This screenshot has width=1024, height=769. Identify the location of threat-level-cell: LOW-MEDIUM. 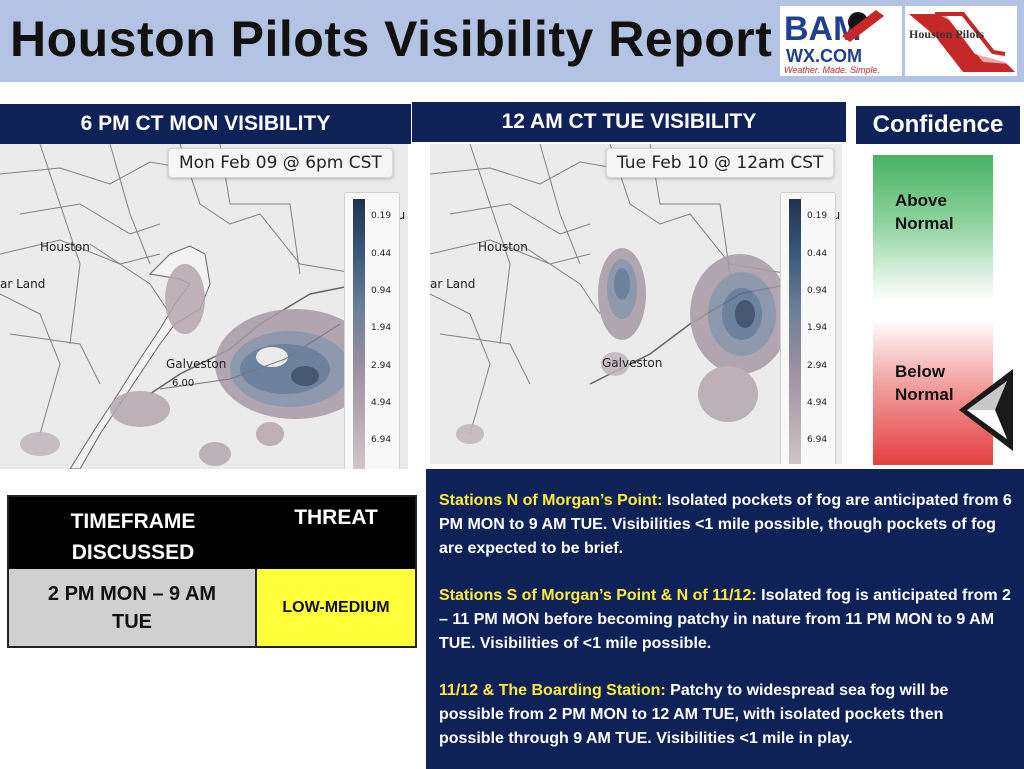
(336, 607).